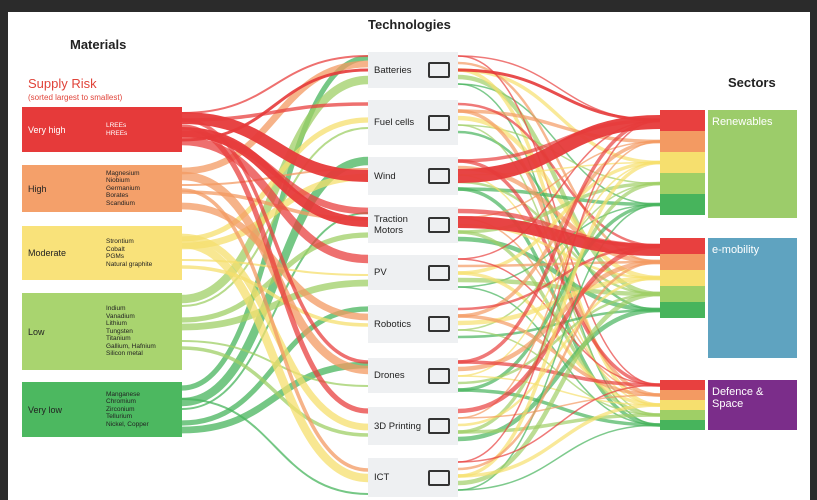 This screenshot has width=817, height=500. Describe the element at coordinates (118, 181) in the screenshot. I see `material: Niobium` at that location.